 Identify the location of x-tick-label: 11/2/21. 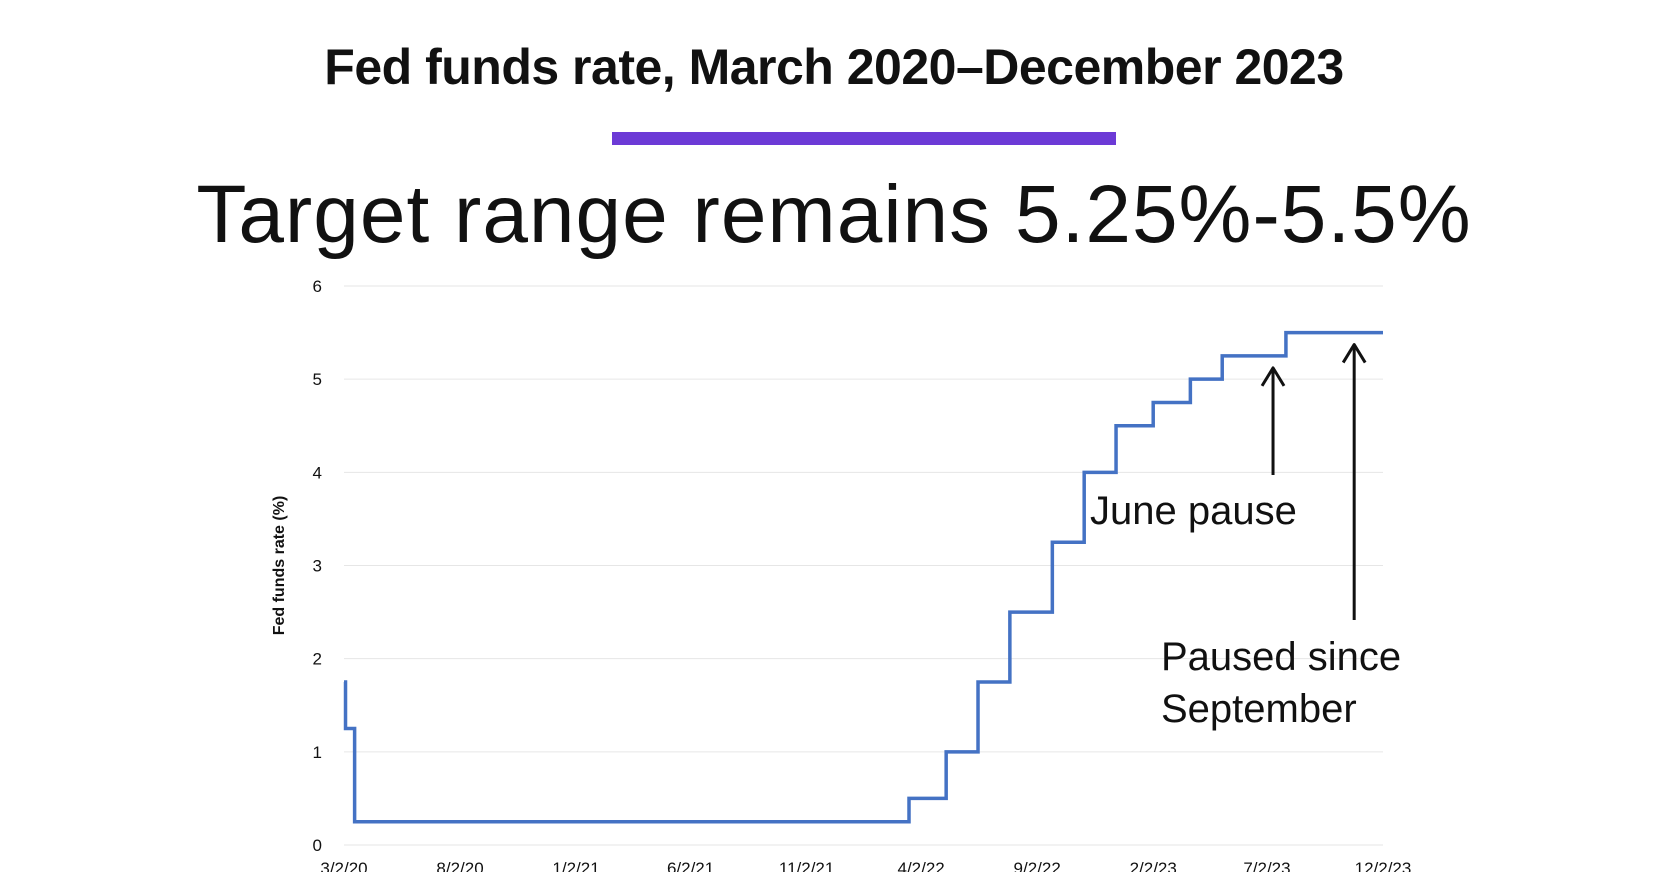
(806, 865).